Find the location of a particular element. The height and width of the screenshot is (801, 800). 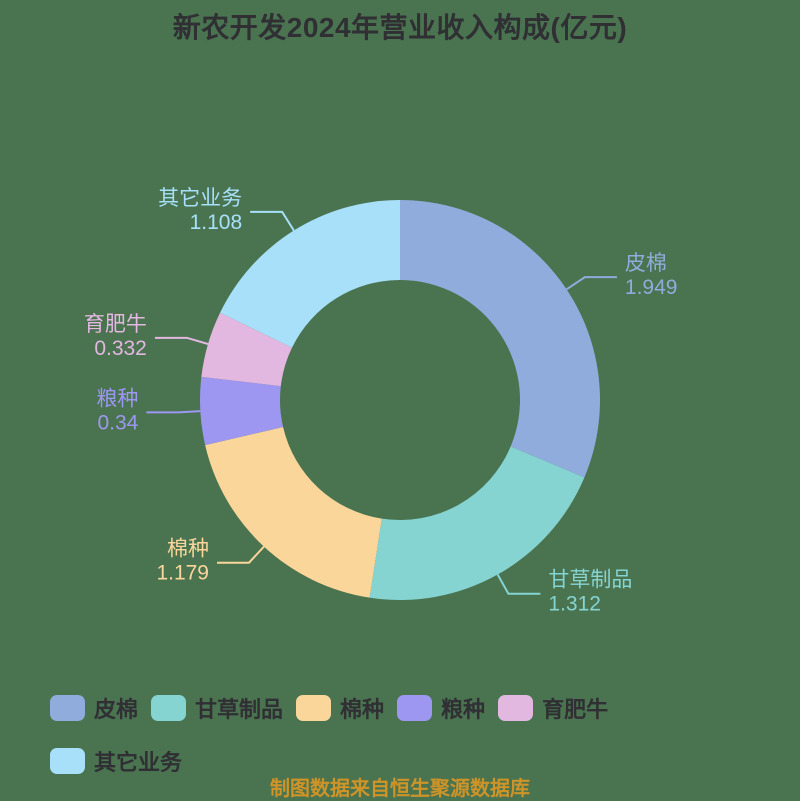

slice-label-2: 棉种 is located at coordinates (188, 549).